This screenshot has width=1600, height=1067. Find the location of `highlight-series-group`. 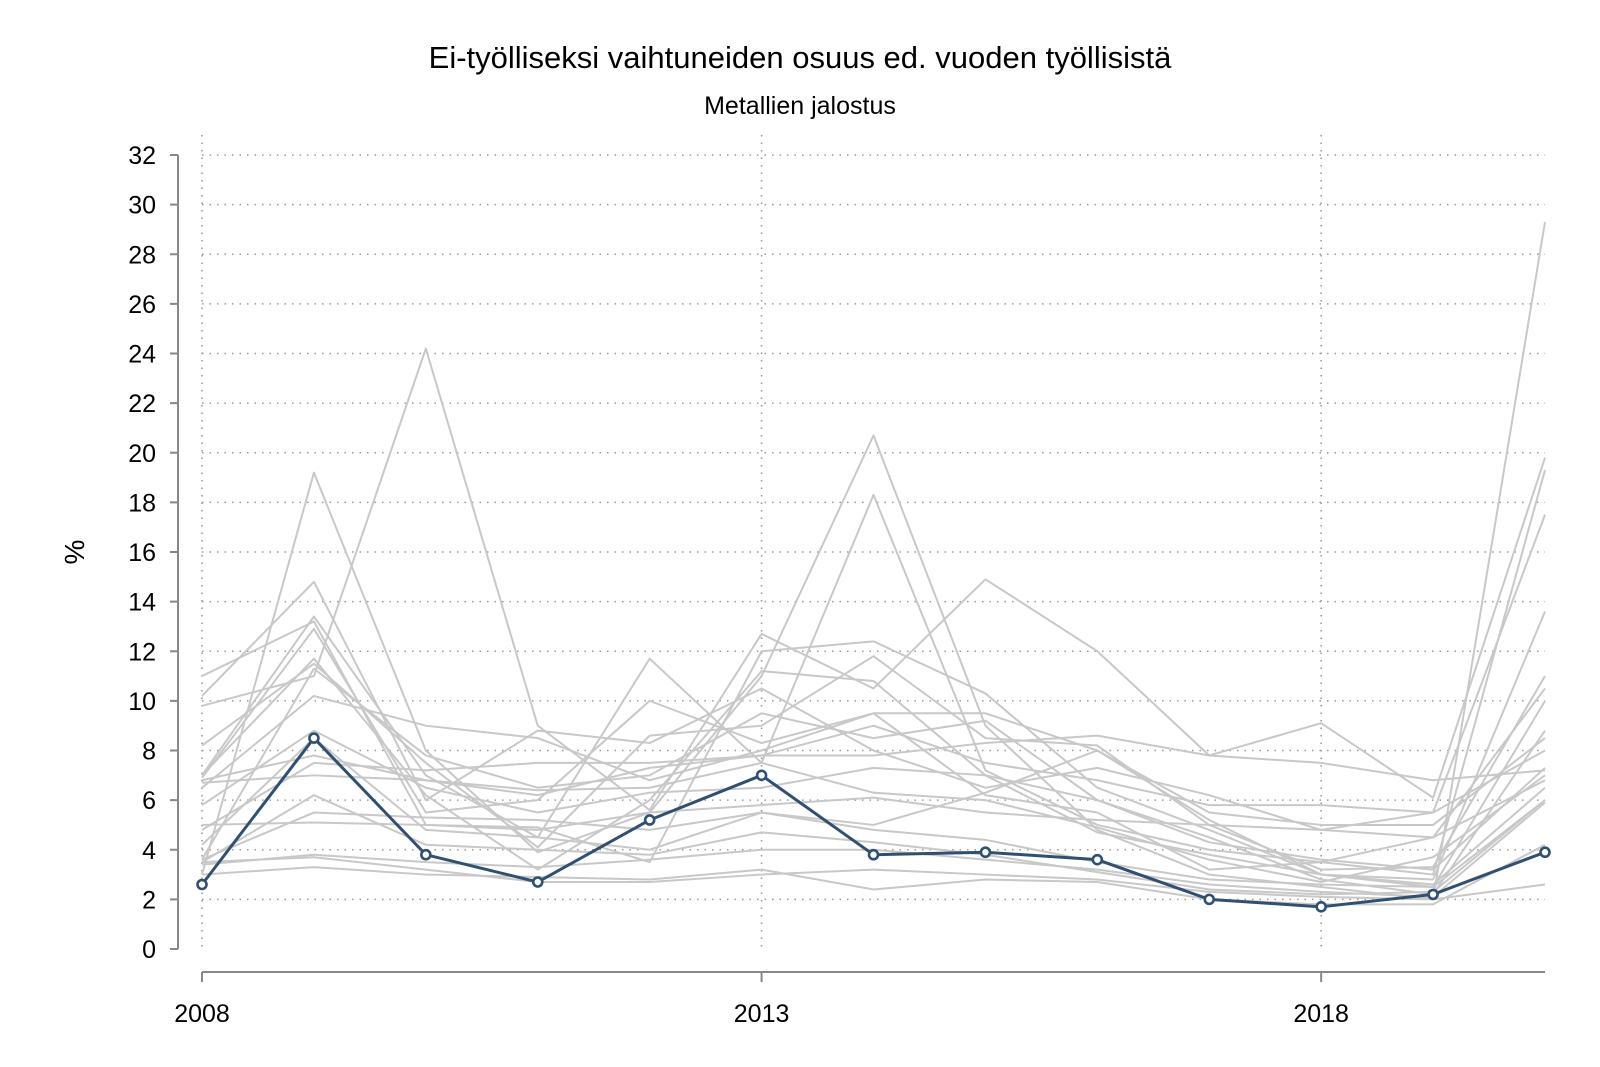

highlight-series-group is located at coordinates (873, 822).